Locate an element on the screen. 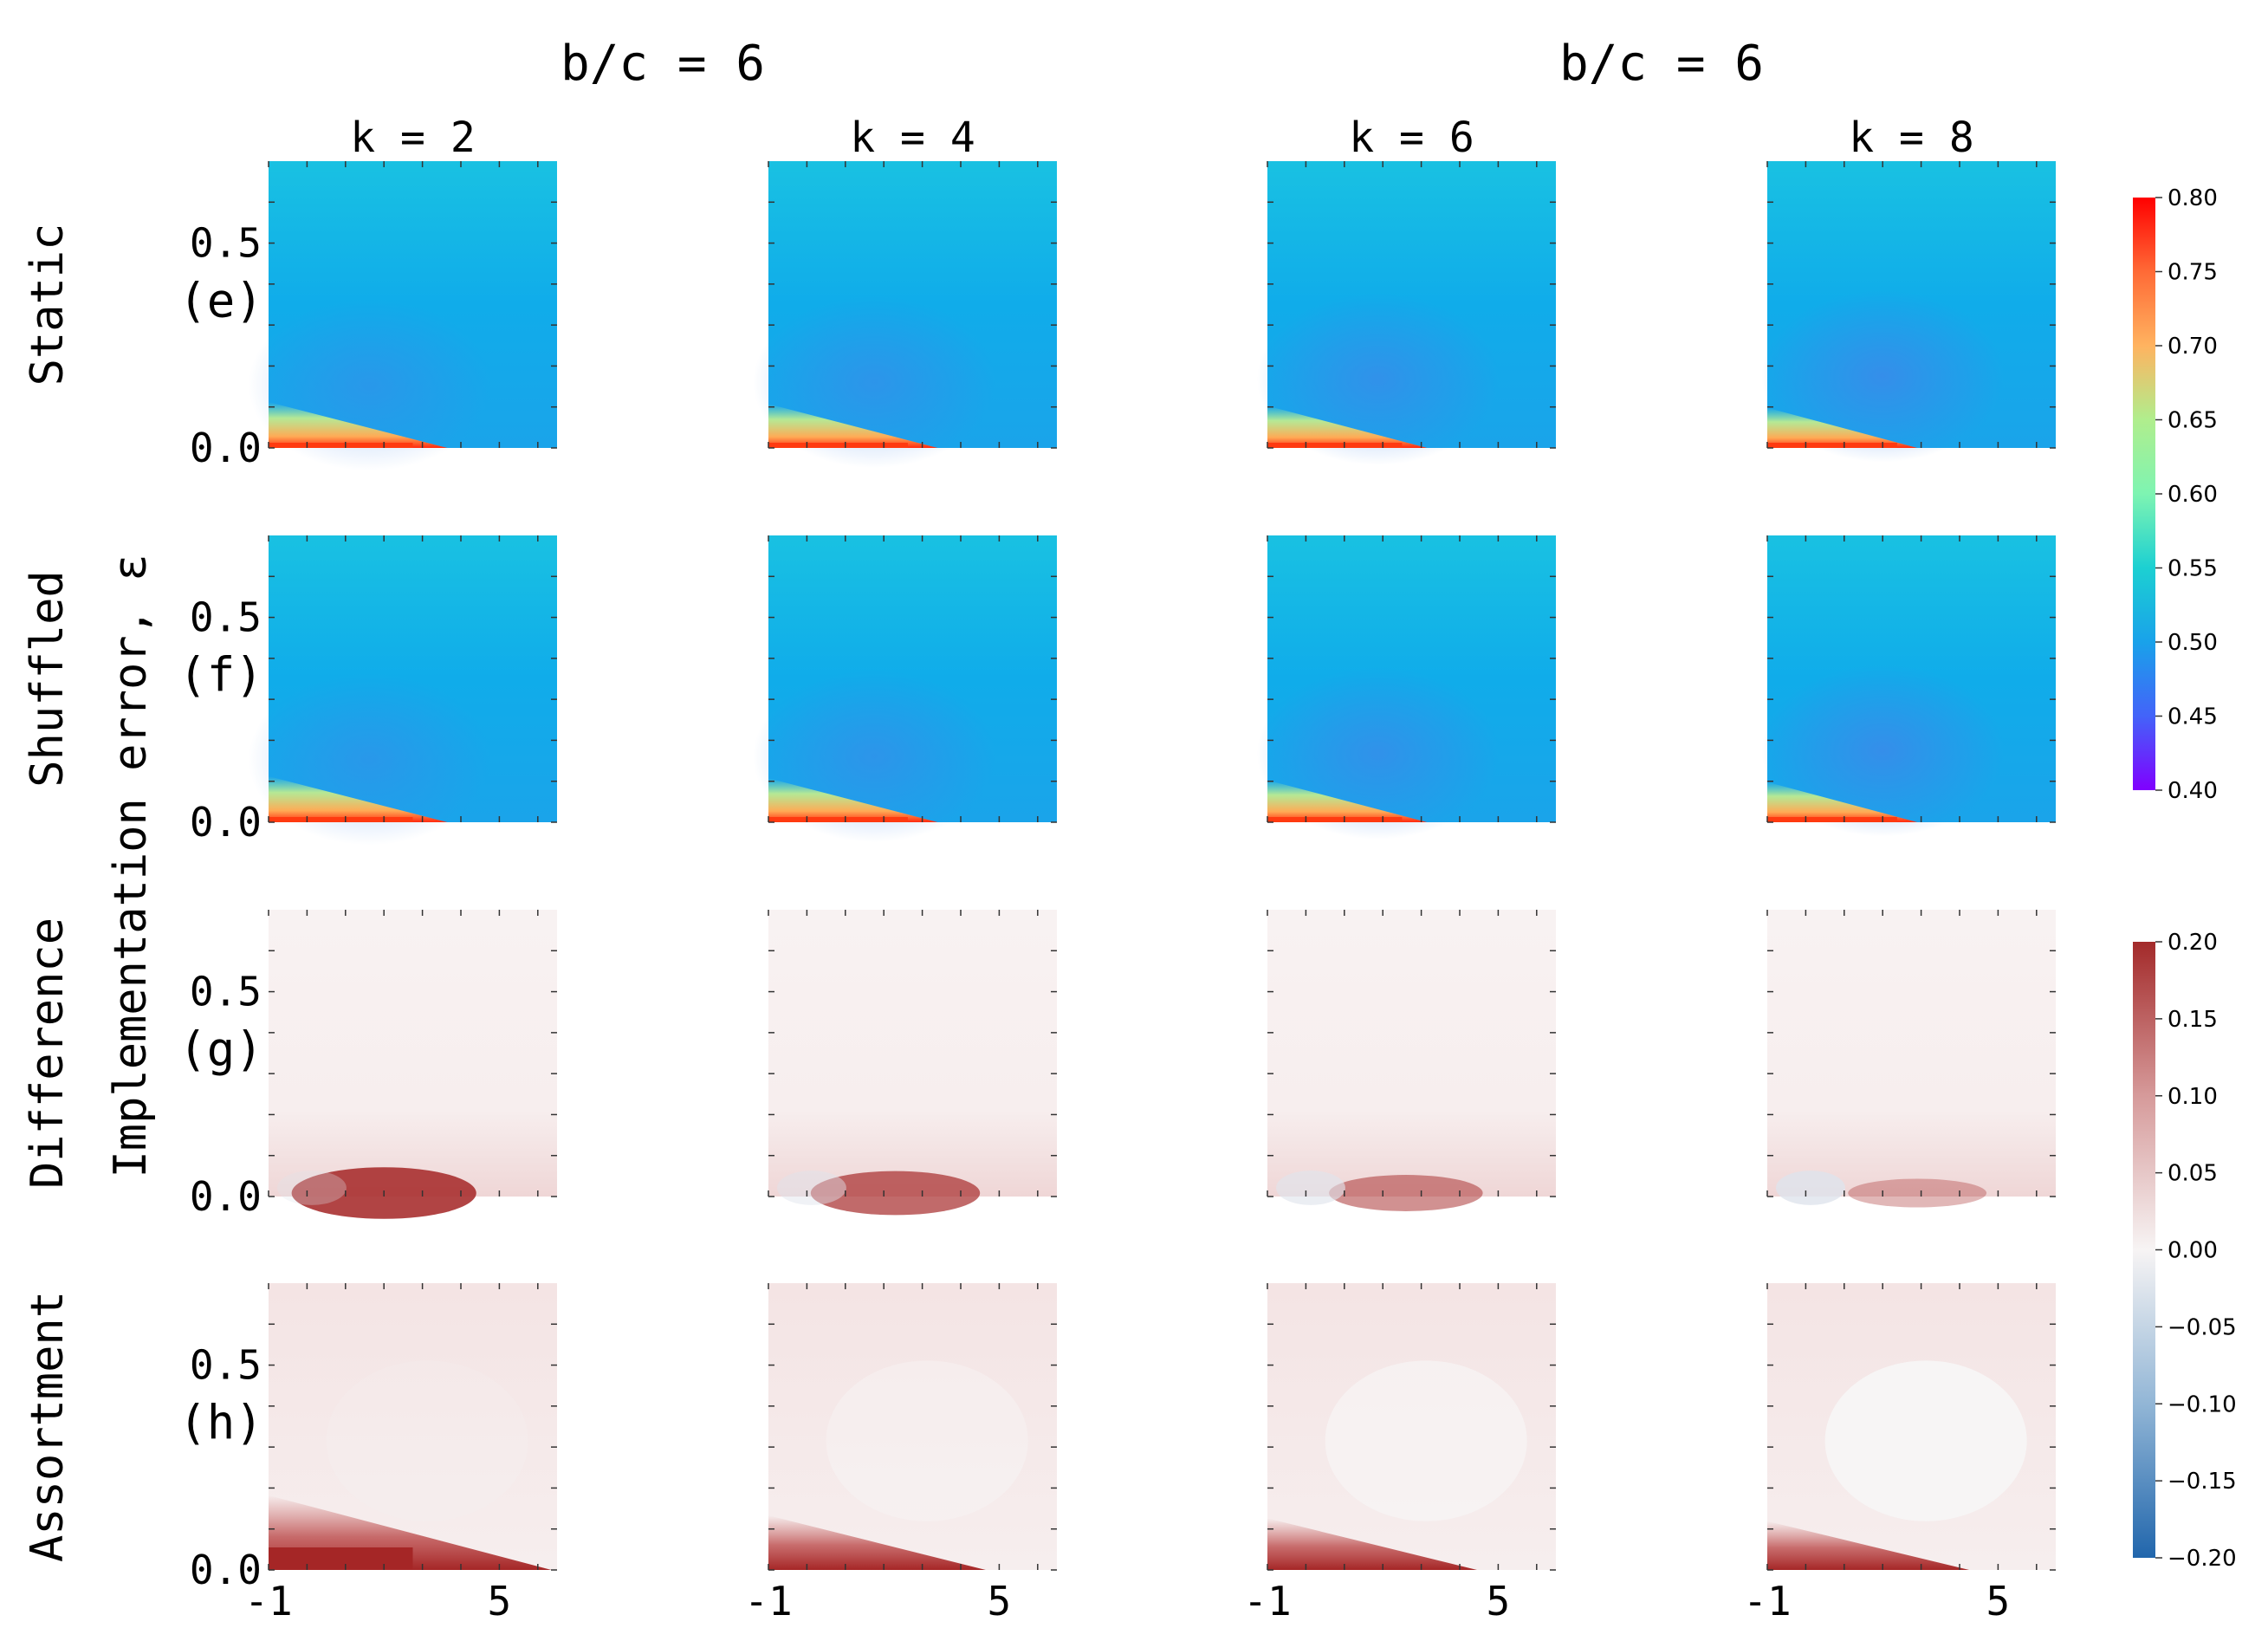 The width and height of the screenshot is (2268, 1628). colorbar-tick-label: 0.10 is located at coordinates (2193, 1097).